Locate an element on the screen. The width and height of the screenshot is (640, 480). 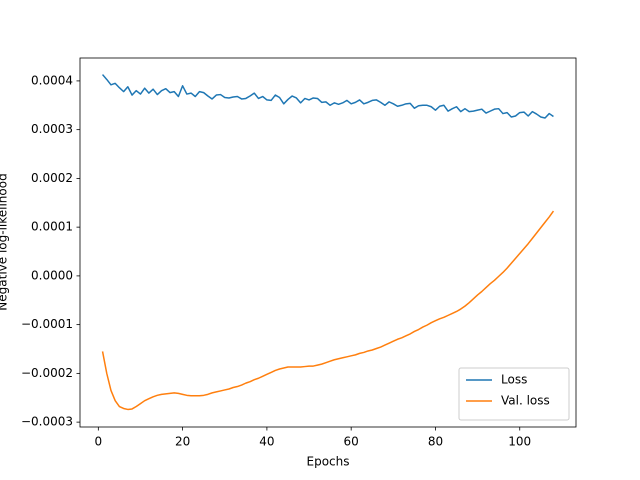
y-tick-label: −0.0002 is located at coordinates (47, 373).